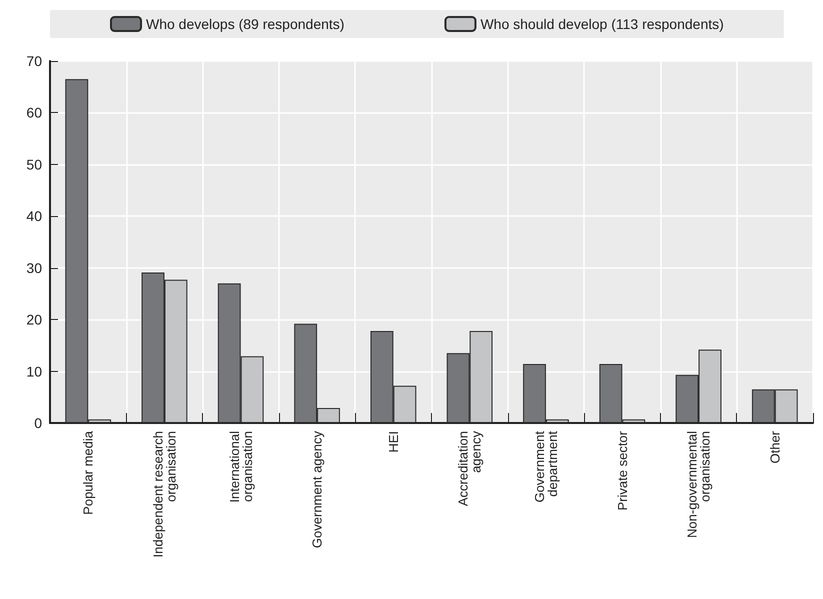 This screenshot has width=823, height=599. Describe the element at coordinates (774, 447) in the screenshot. I see `x-tick-label: Other` at that location.